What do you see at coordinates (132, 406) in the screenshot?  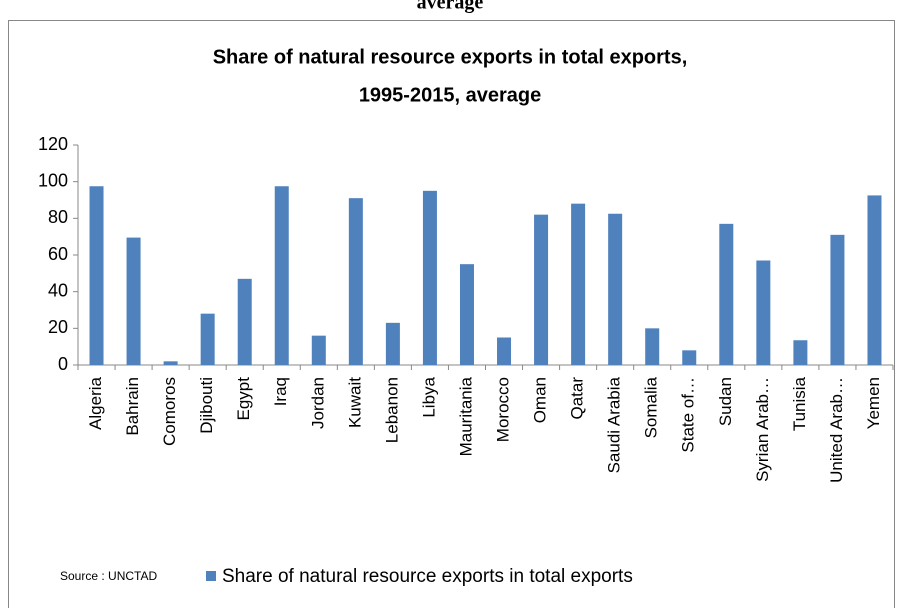 I see `x-tick-label: Bahrain` at bounding box center [132, 406].